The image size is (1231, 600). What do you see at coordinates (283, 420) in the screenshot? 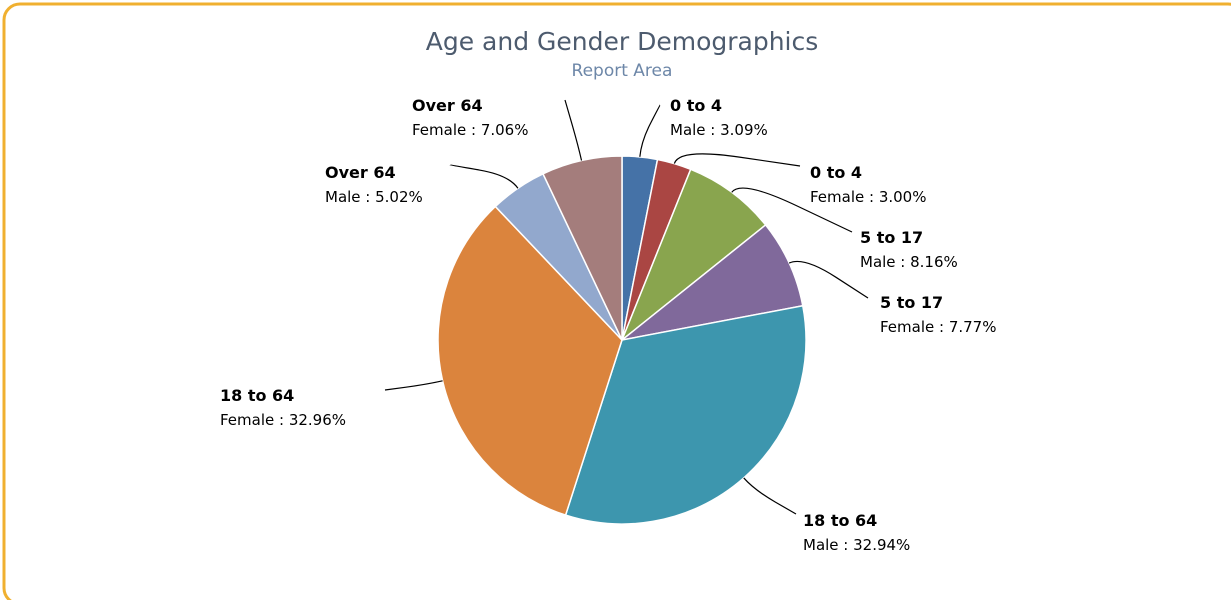
I see `data-label-value: Female : 32.96%` at bounding box center [283, 420].